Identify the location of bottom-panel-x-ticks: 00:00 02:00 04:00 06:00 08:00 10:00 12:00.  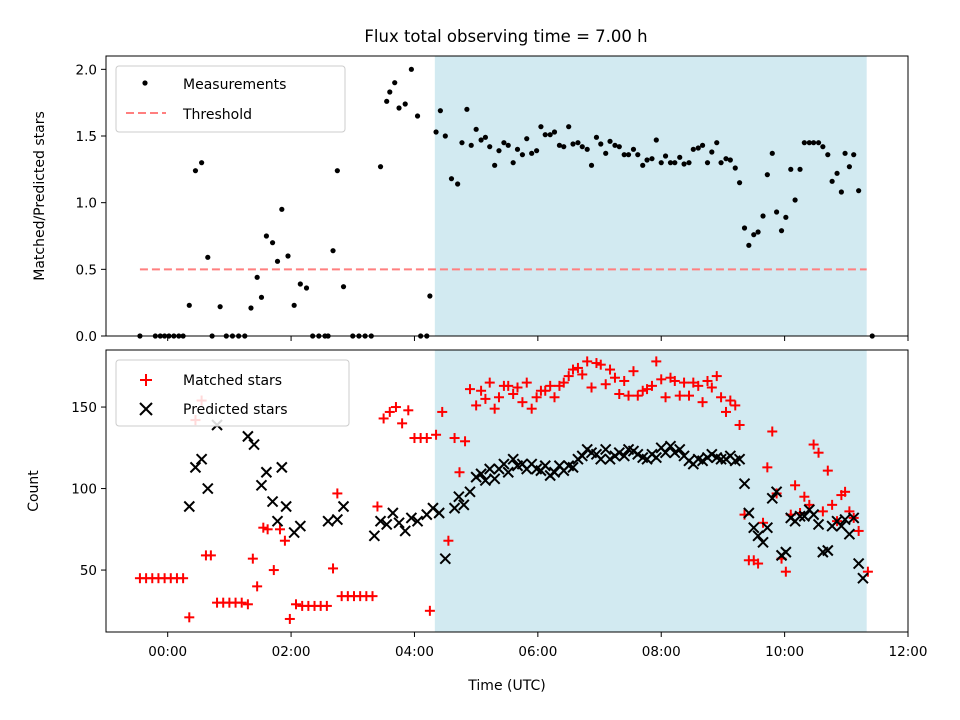
(537, 646).